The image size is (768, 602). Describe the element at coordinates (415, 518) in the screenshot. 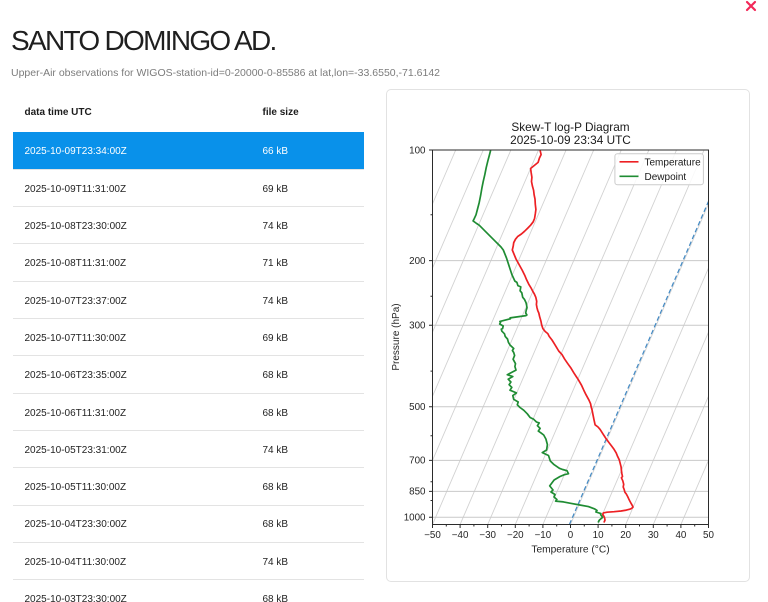

I see `svg-text: 1000` at that location.